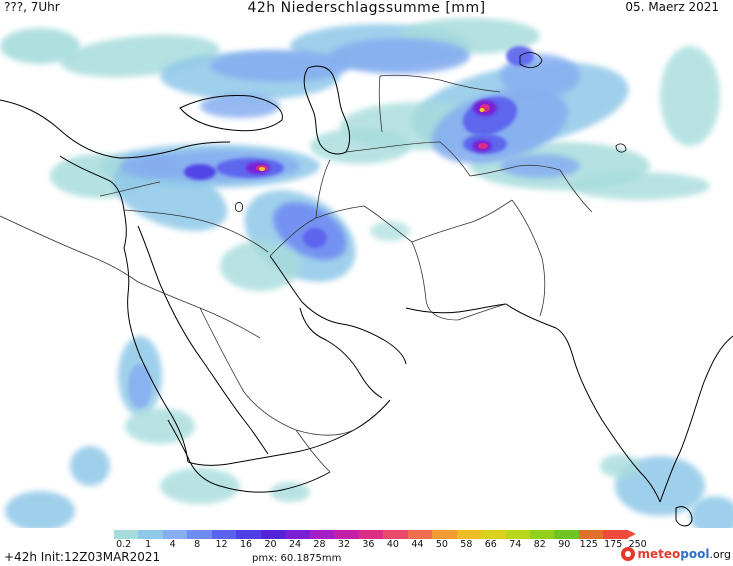 This screenshot has width=733, height=566. Describe the element at coordinates (270, 544) in the screenshot. I see `color-scale-tick-label: 20` at that location.